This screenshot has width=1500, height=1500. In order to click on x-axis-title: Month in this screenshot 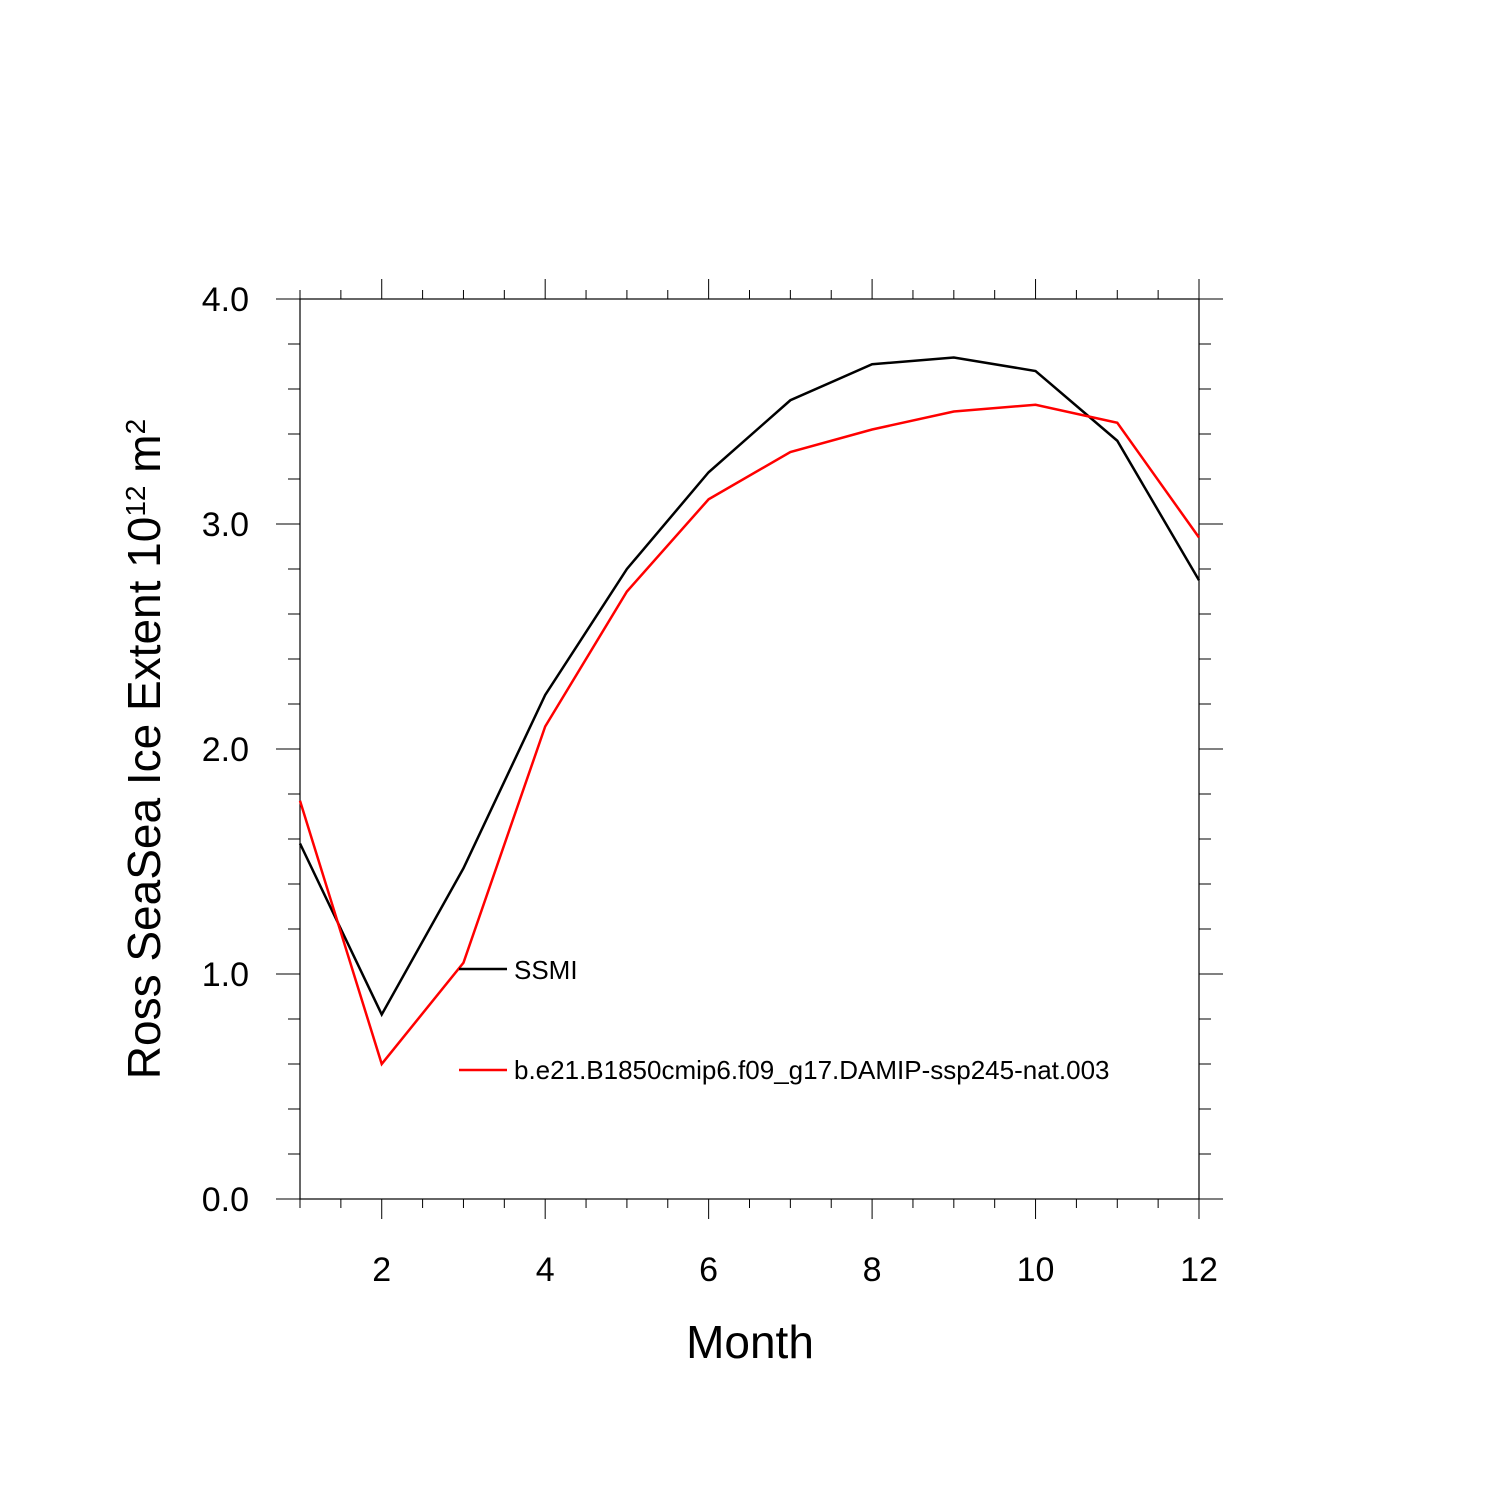, I will do `click(750, 1342)`.